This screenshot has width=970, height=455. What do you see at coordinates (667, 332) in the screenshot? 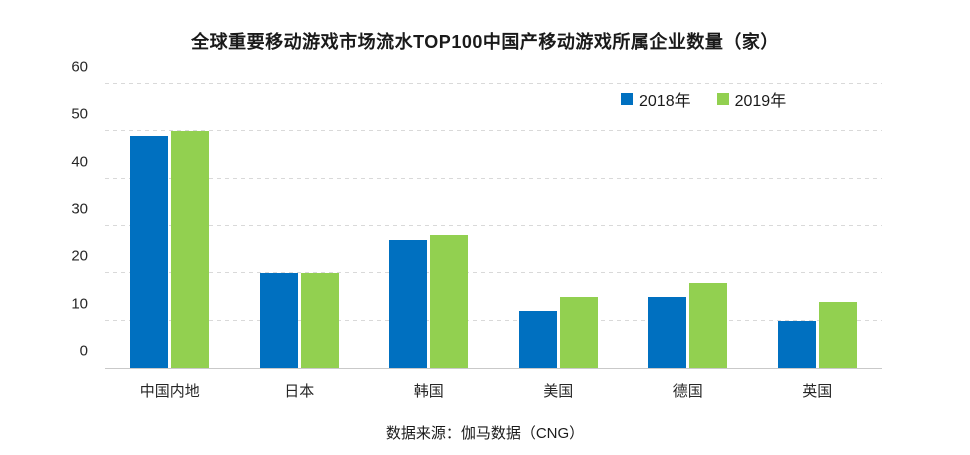
I see `bar-2018年-德国` at bounding box center [667, 332].